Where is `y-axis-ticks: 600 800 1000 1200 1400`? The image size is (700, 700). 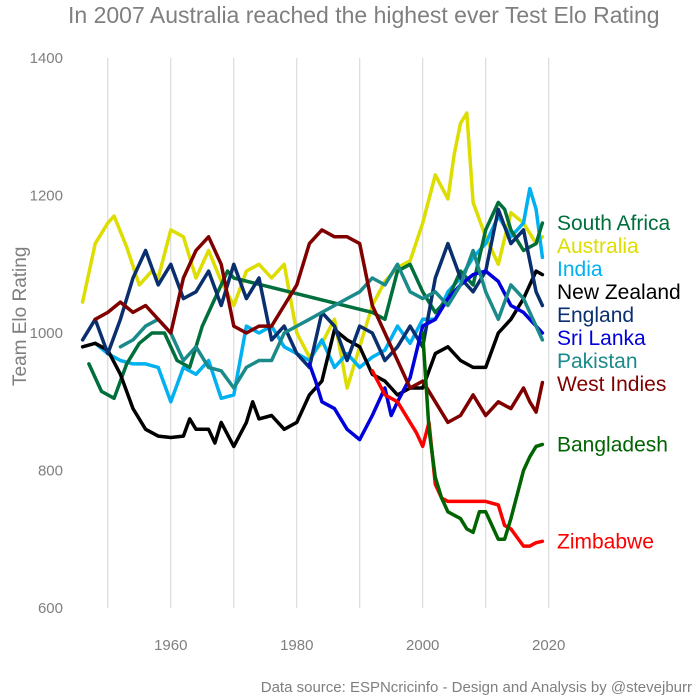 y-axis-ticks: 600 800 1000 1200 1400 is located at coordinates (46, 333).